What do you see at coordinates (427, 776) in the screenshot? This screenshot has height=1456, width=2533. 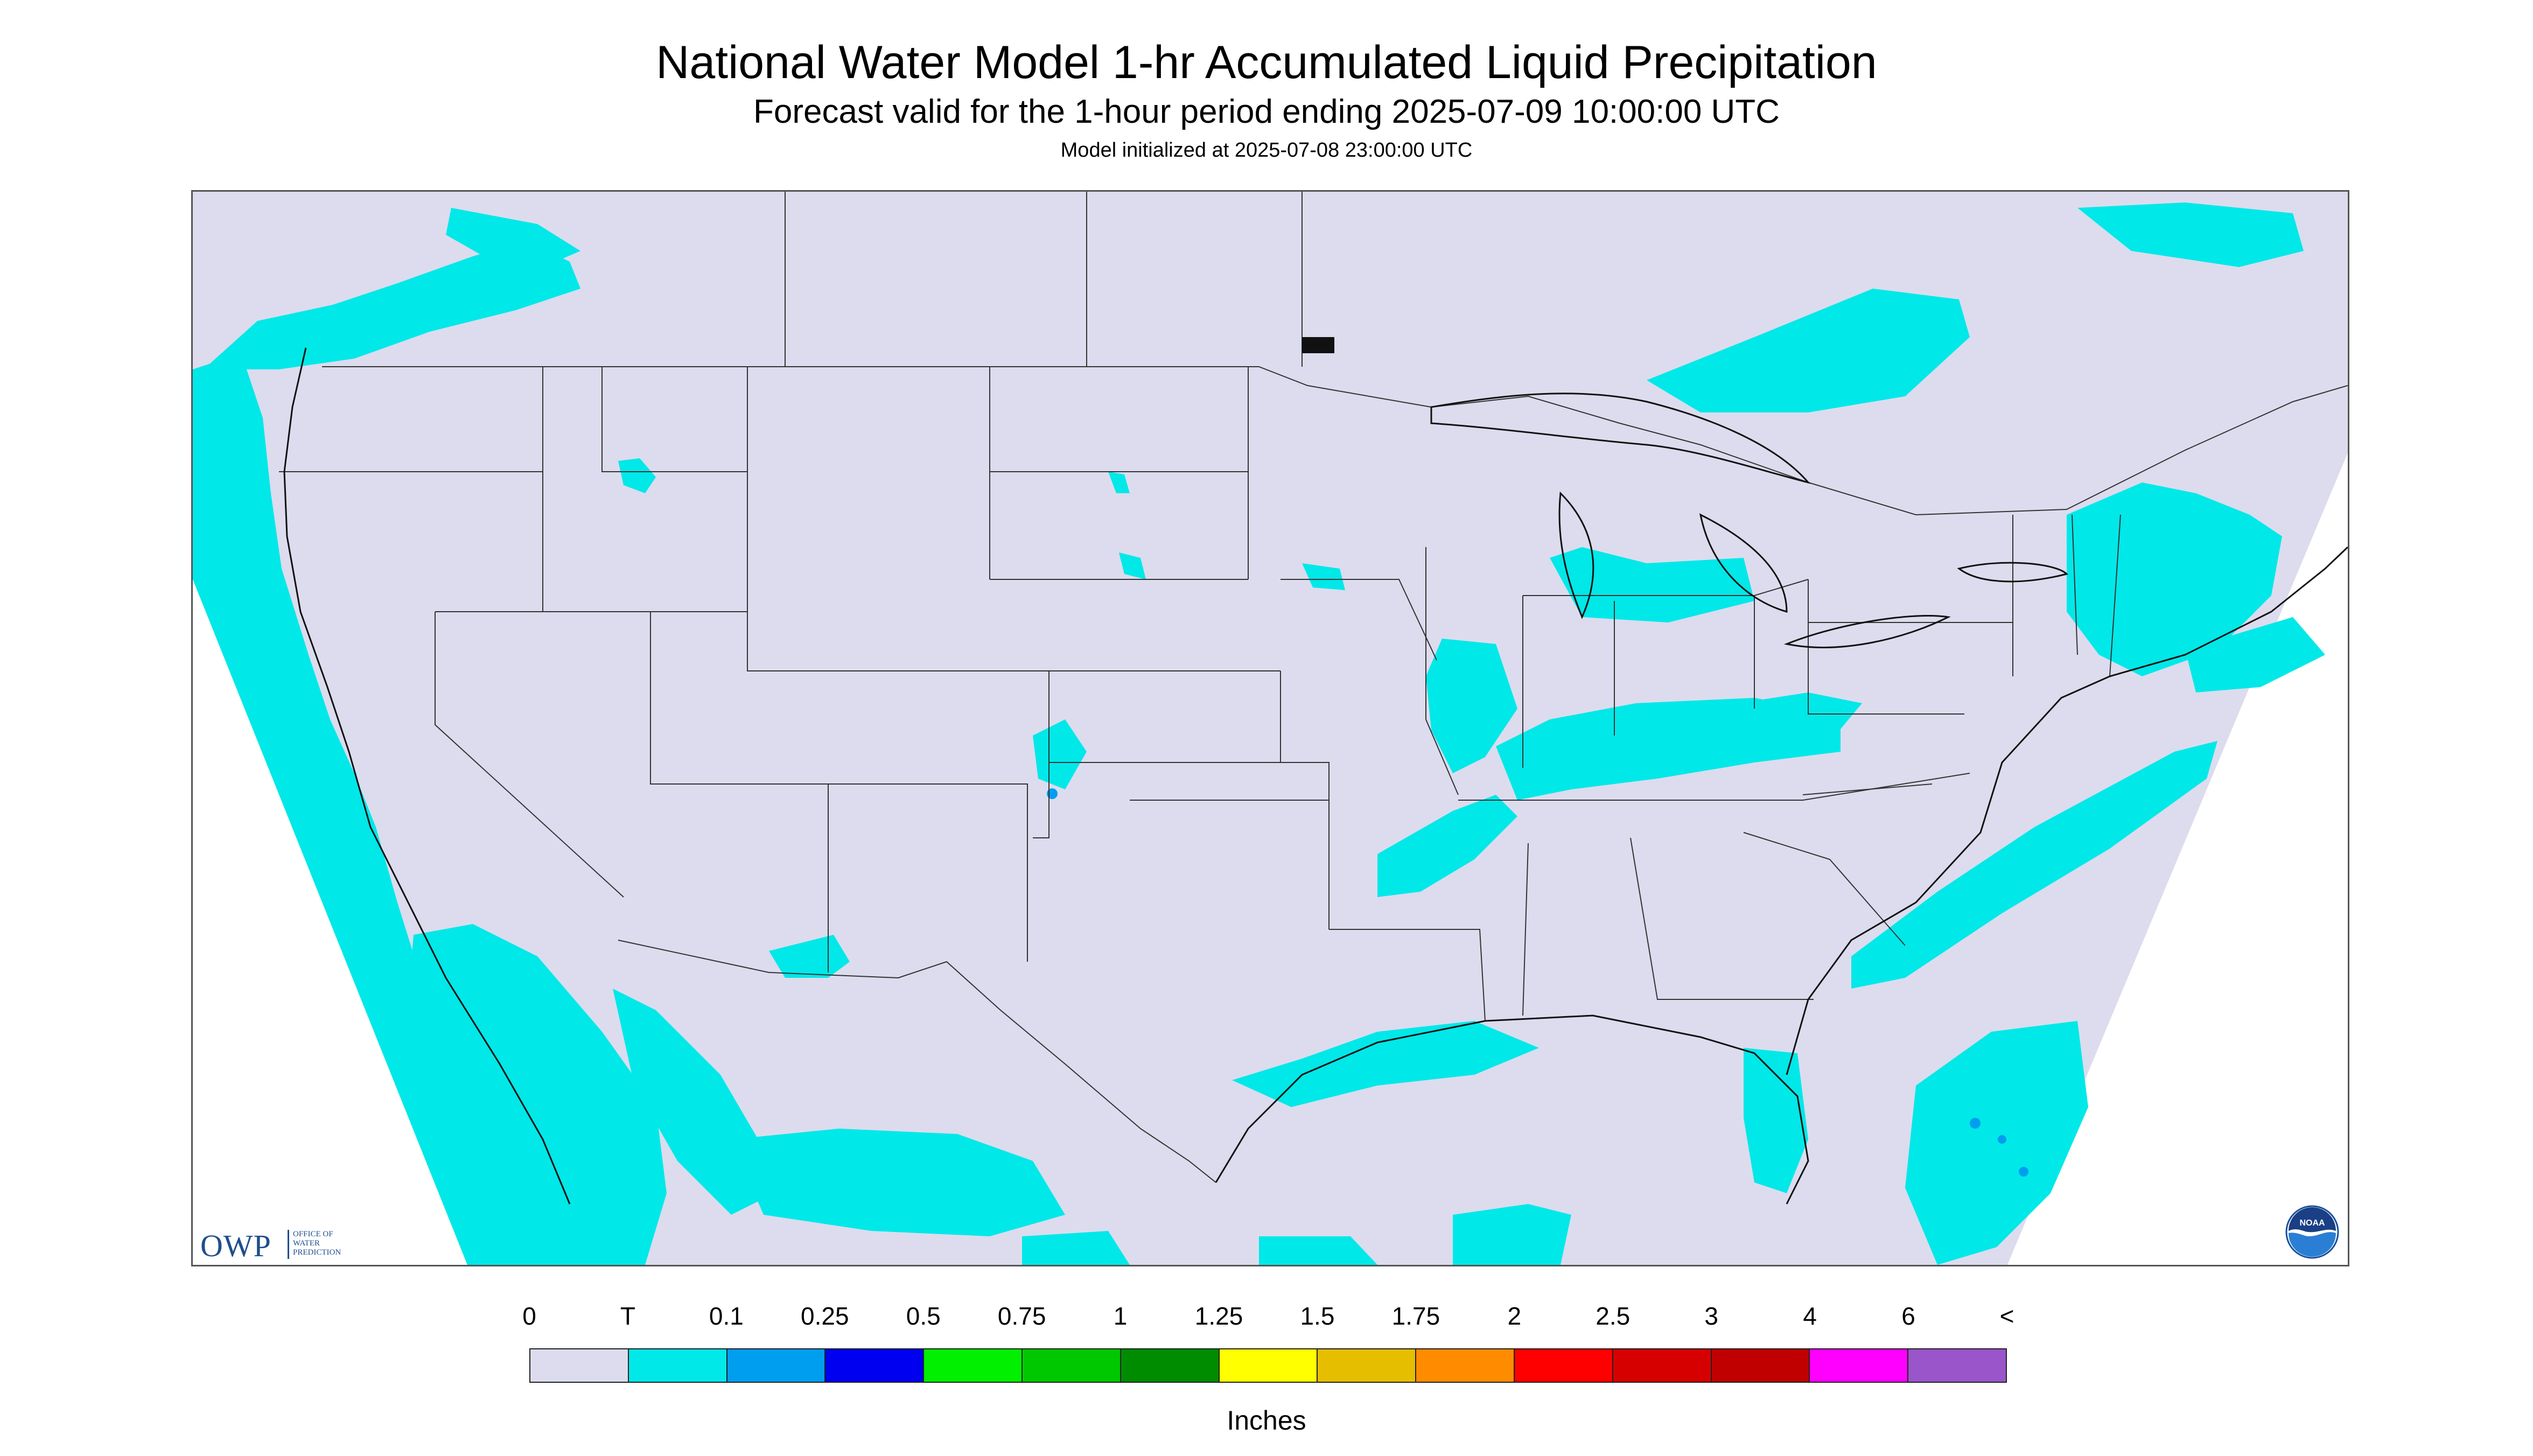 I see `coast-pacific` at bounding box center [427, 776].